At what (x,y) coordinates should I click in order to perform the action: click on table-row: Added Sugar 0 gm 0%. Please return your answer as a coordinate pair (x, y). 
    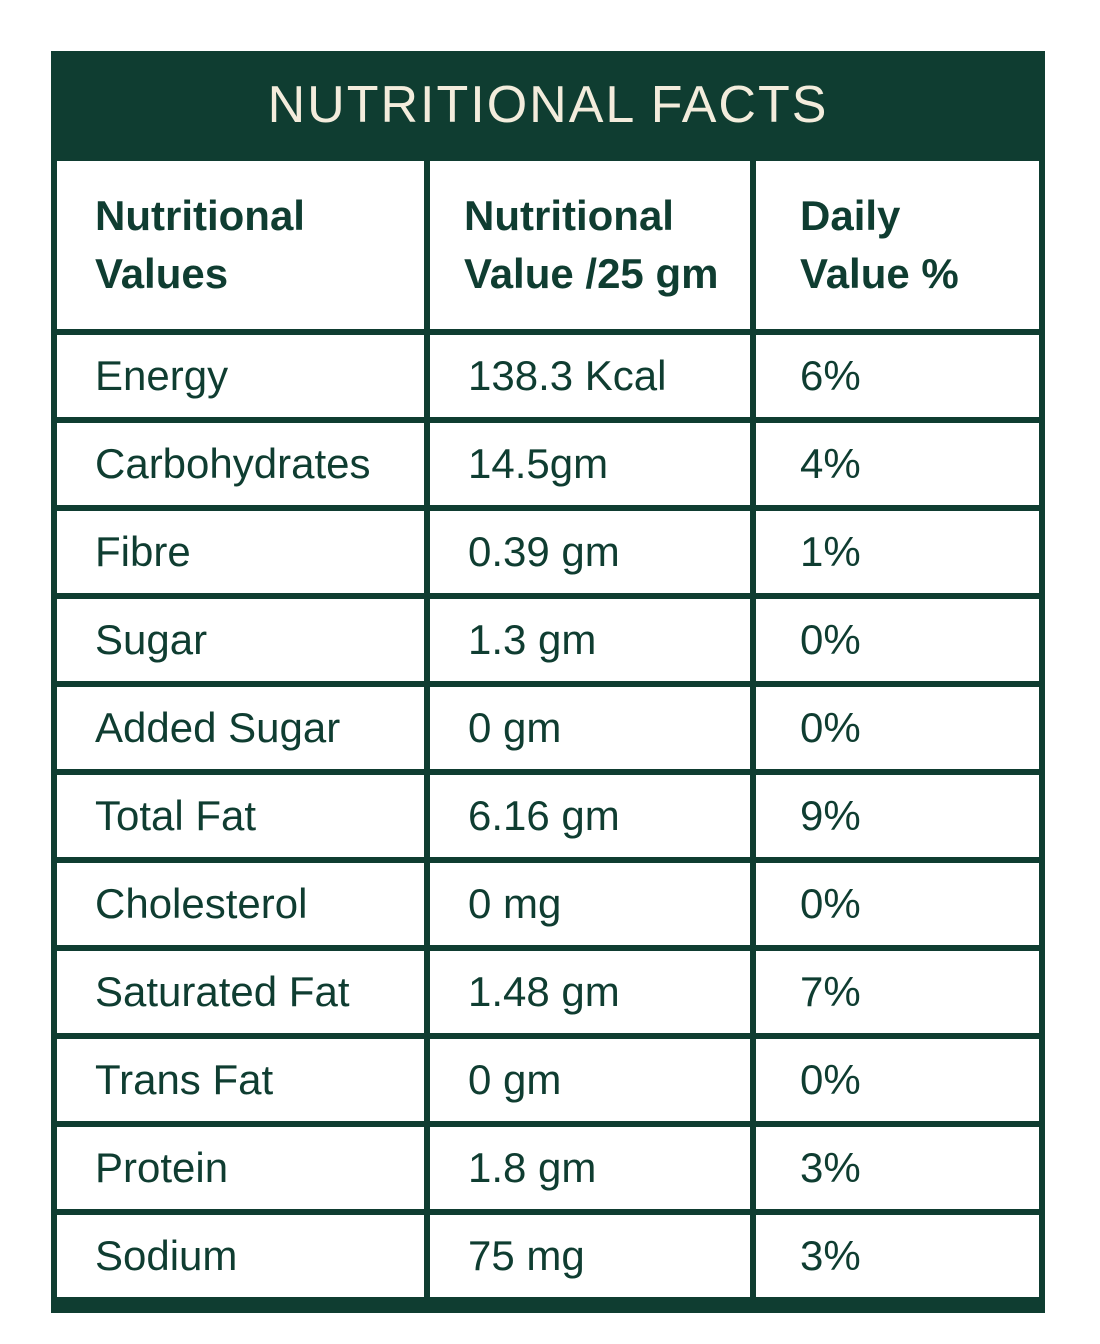
    Looking at the image, I should click on (548, 728).